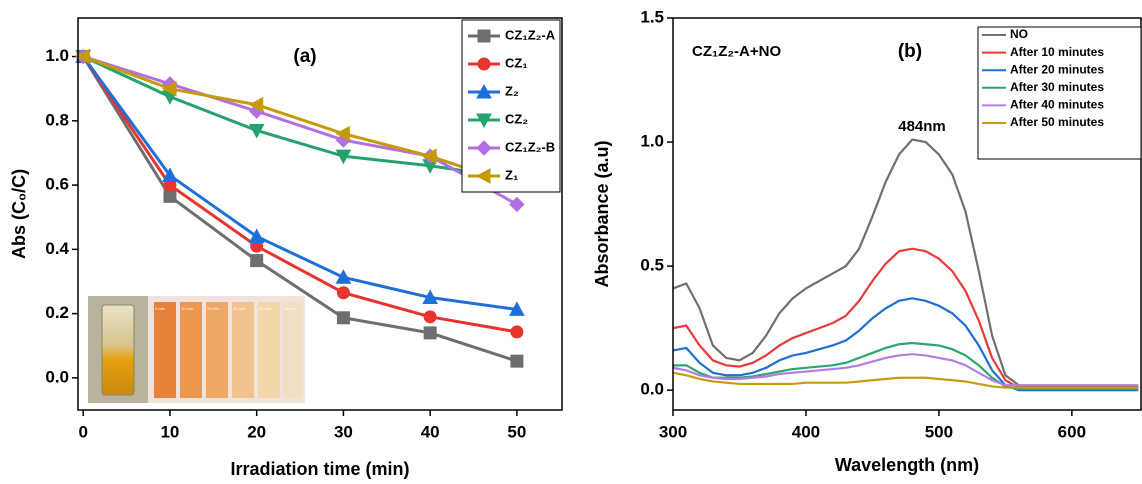 The width and height of the screenshot is (1142, 484). Describe the element at coordinates (736, 51) in the screenshot. I see `annotation: CZ₁Z₂-A+NO` at that location.